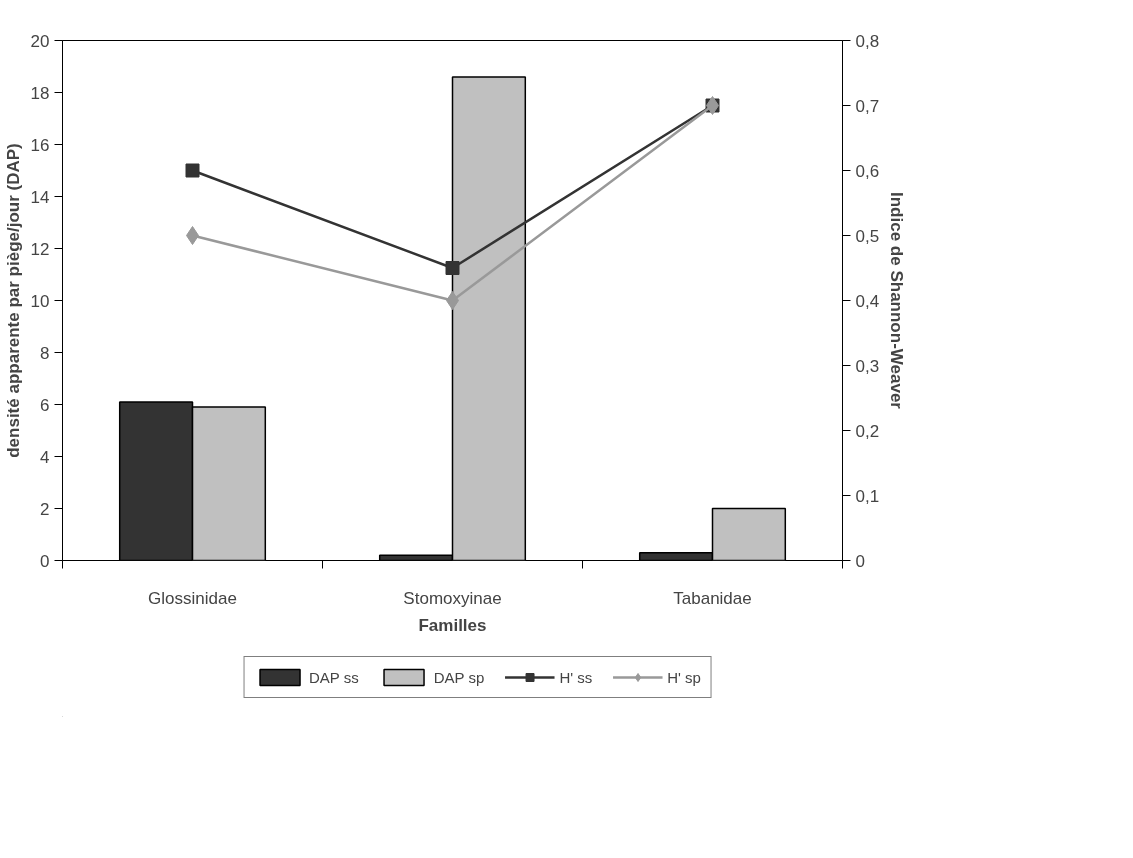 The width and height of the screenshot is (1133, 858). Describe the element at coordinates (452, 598) in the screenshot. I see `x-tick-label: Stomoxyinae` at that location.